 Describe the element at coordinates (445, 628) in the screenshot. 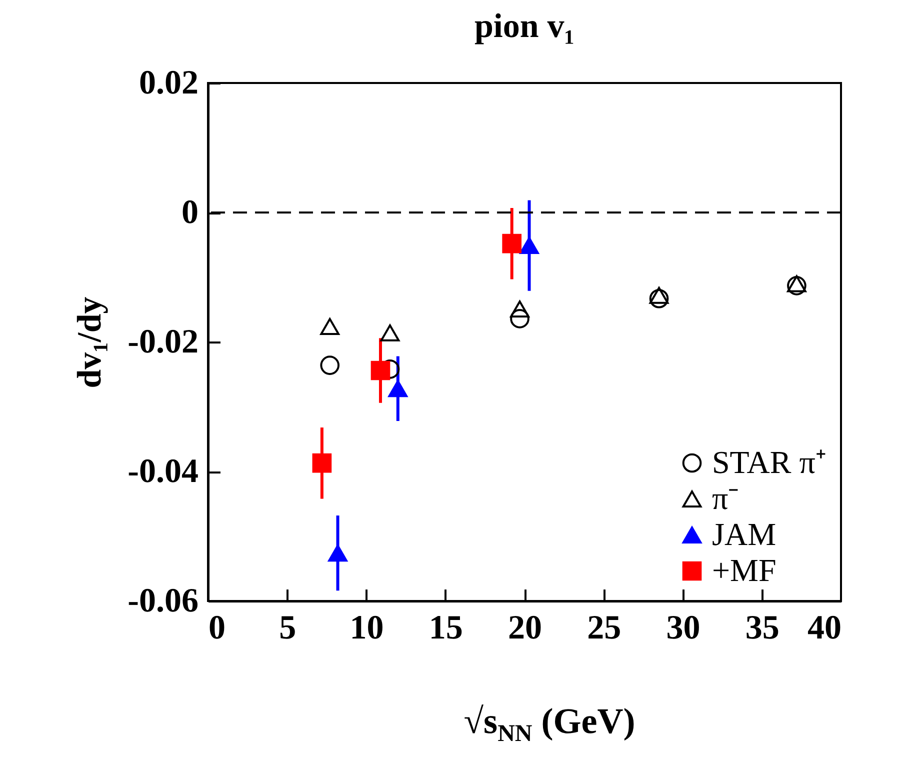

I see `x-tick-label: 15` at that location.